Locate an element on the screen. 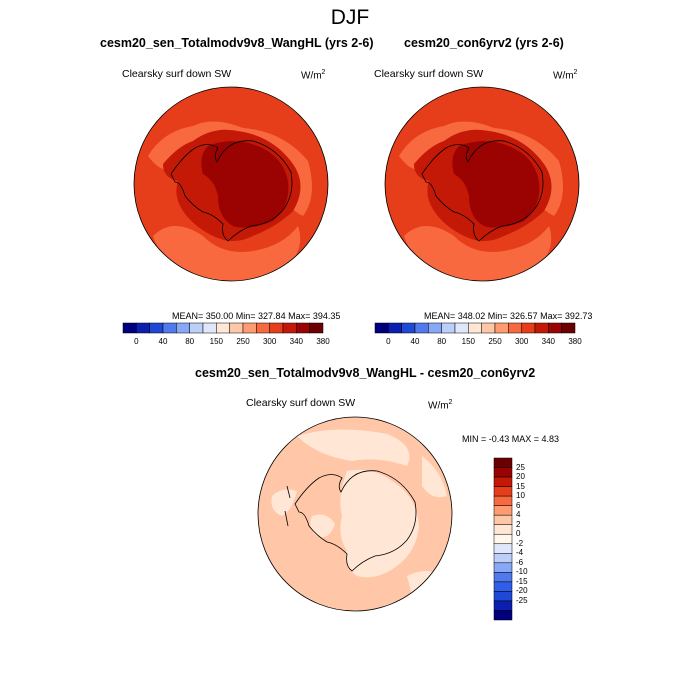 The width and height of the screenshot is (700, 700). panel-1-variable: Clearsky surf down SW is located at coordinates (177, 74).